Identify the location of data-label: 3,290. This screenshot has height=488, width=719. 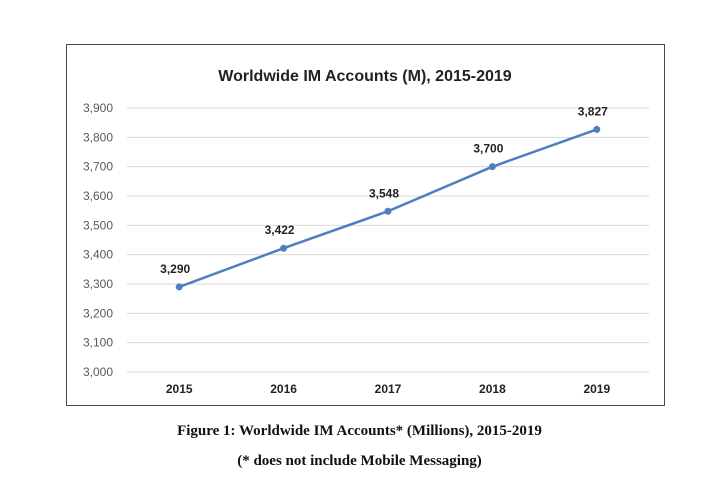
(175, 269).